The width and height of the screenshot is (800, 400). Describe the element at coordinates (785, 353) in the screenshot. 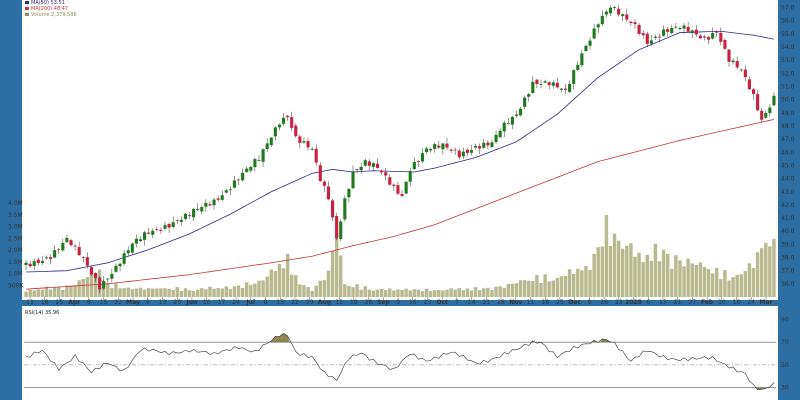

I see `rsi-axis: 30 50 70 90` at that location.